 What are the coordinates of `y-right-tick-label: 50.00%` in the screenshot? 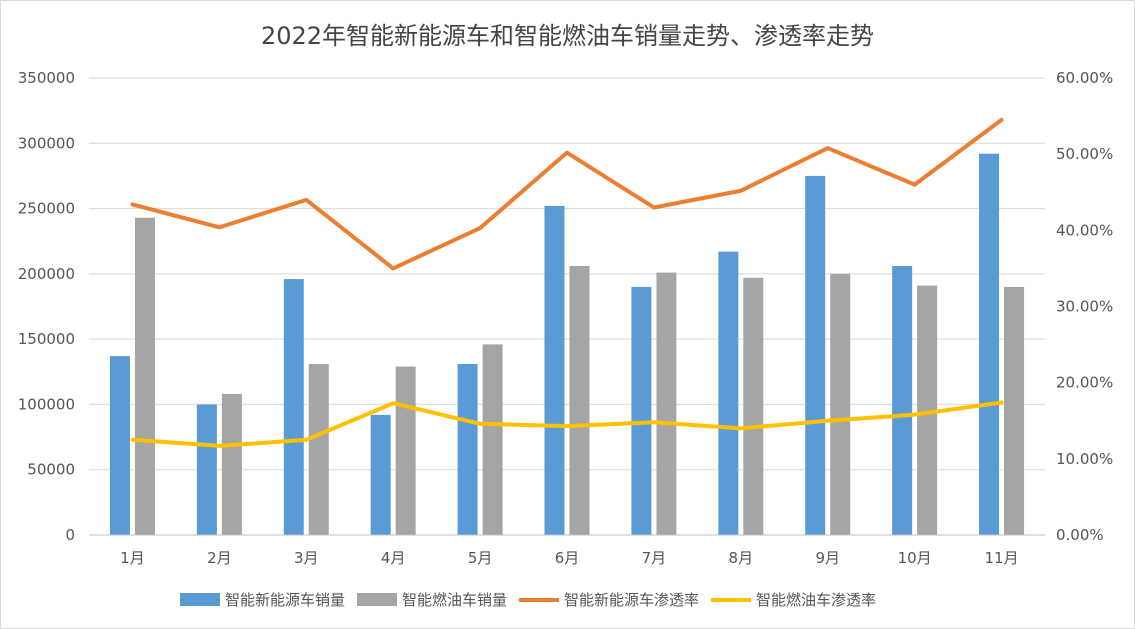 It's located at (1084, 154).